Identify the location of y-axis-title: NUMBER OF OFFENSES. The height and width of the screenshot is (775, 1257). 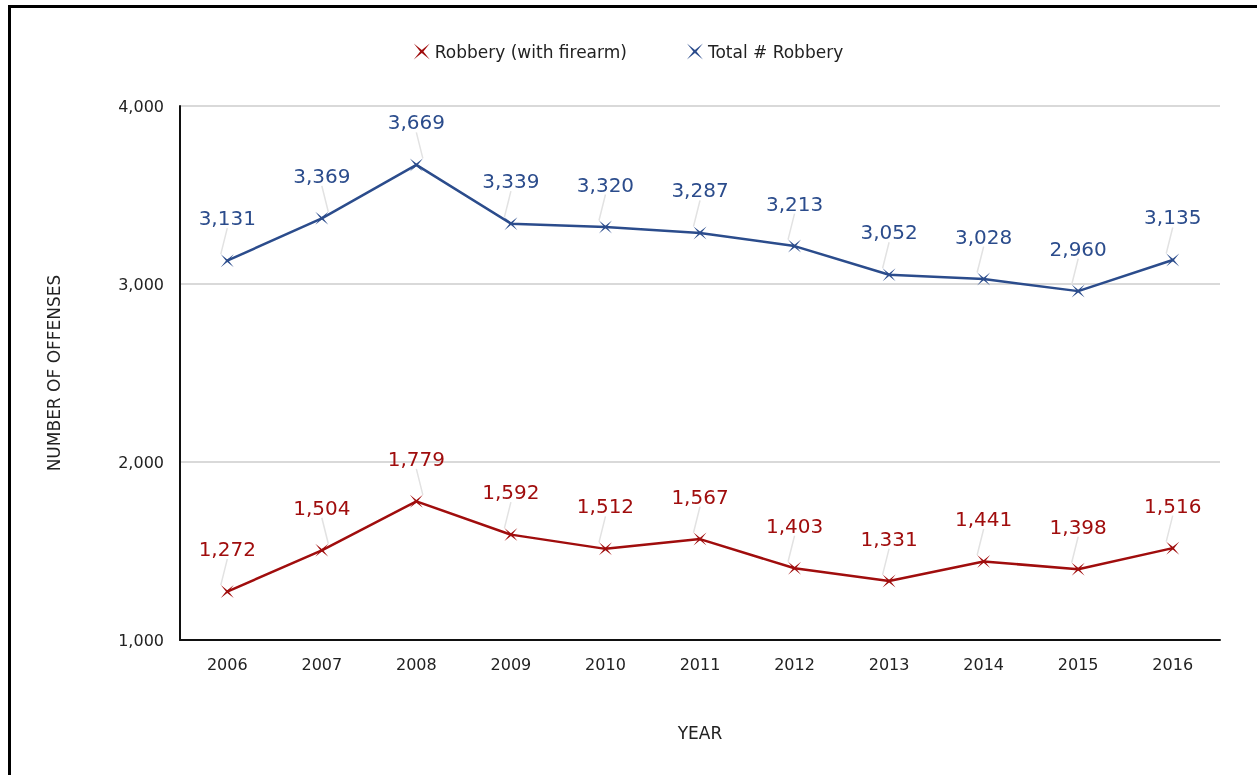
(53, 373).